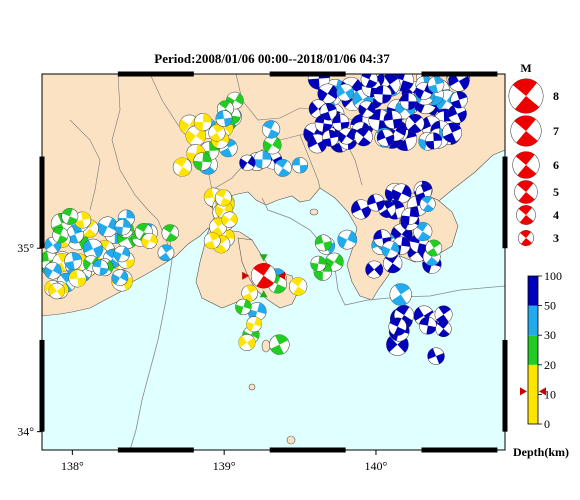 This screenshot has height=500, width=580. I want to click on longitude-tick-label: 138°, so click(72, 466).